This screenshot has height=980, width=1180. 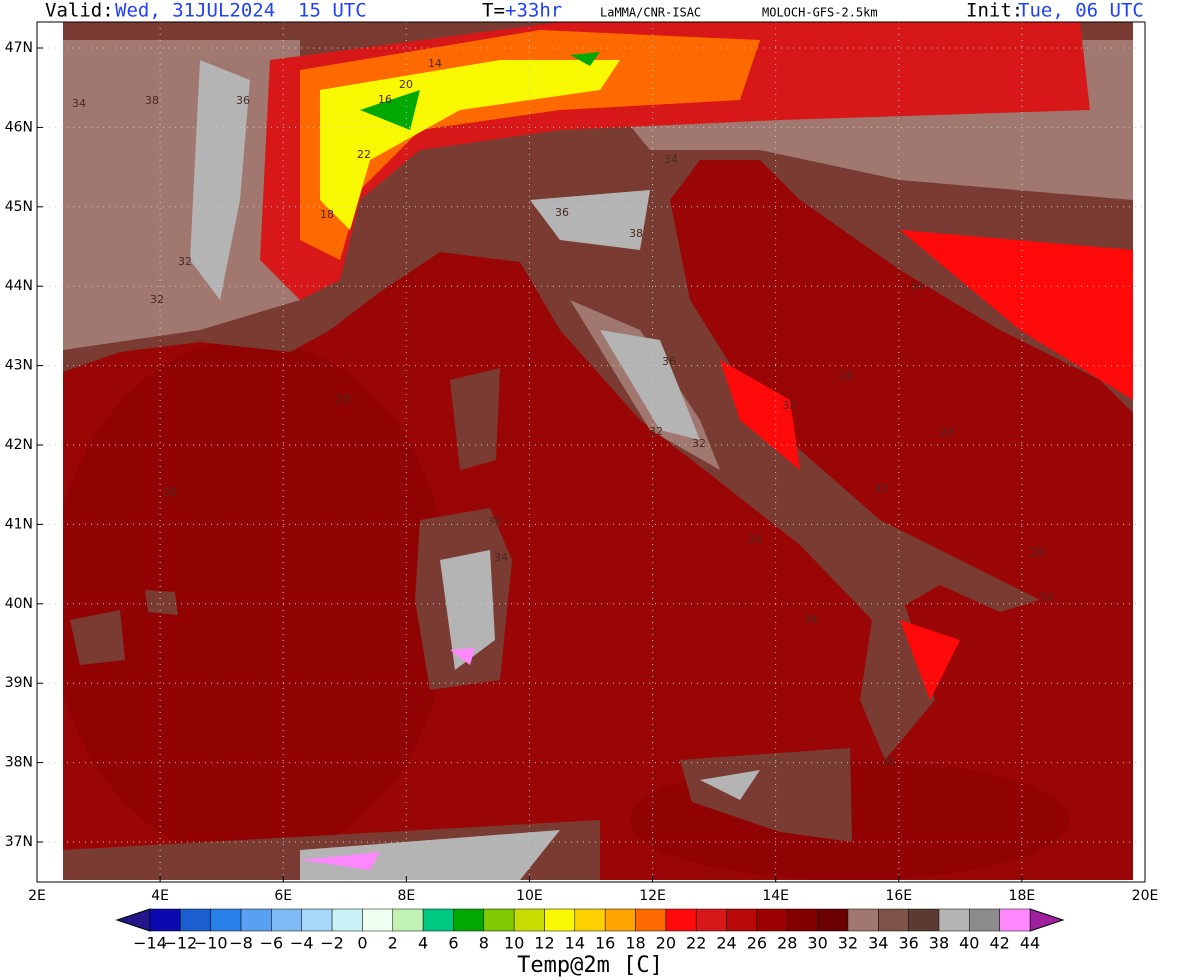 What do you see at coordinates (435, 63) in the screenshot?
I see `contour-label: 14` at bounding box center [435, 63].